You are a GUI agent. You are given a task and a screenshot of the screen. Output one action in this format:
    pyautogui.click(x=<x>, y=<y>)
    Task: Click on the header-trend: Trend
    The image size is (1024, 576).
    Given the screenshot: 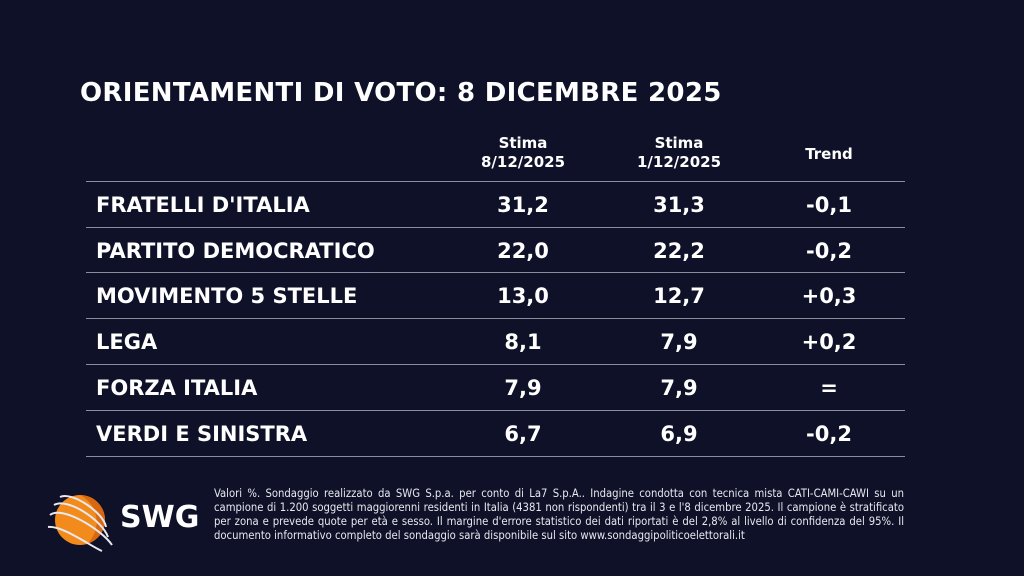 What is the action you would take?
    pyautogui.click(x=829, y=154)
    